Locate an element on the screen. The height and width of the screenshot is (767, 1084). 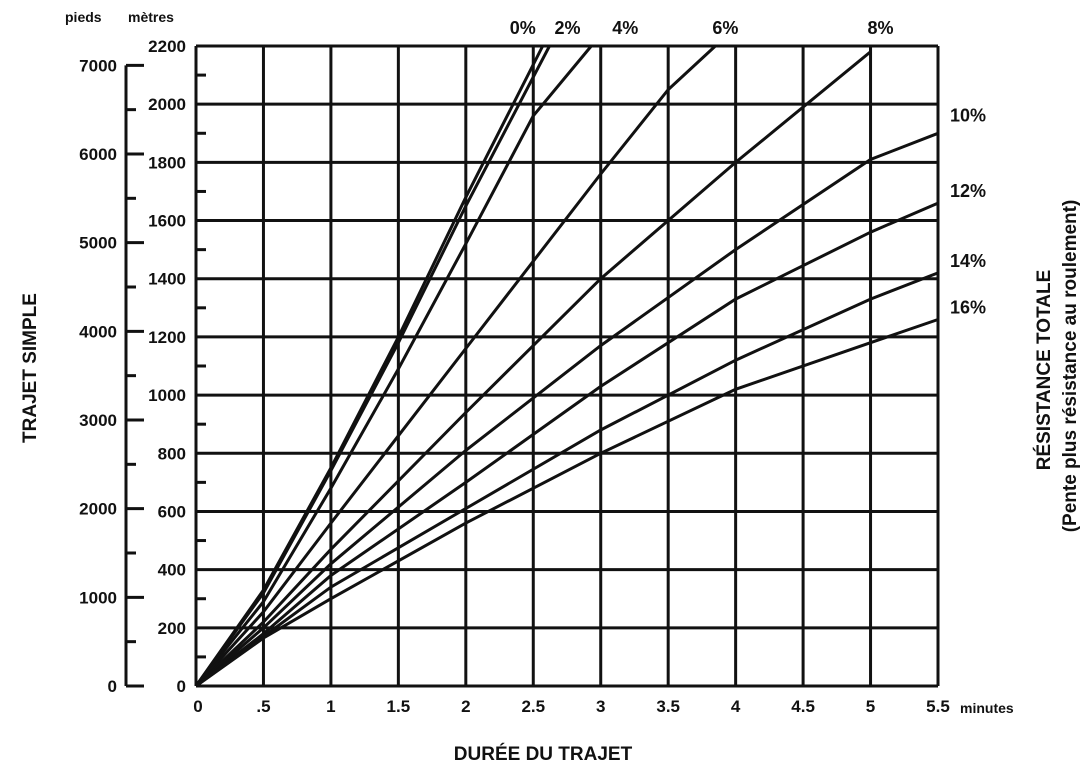
right-axis-subtitle: (Pente plus résistance au roulement) is located at coordinates (1070, 366).